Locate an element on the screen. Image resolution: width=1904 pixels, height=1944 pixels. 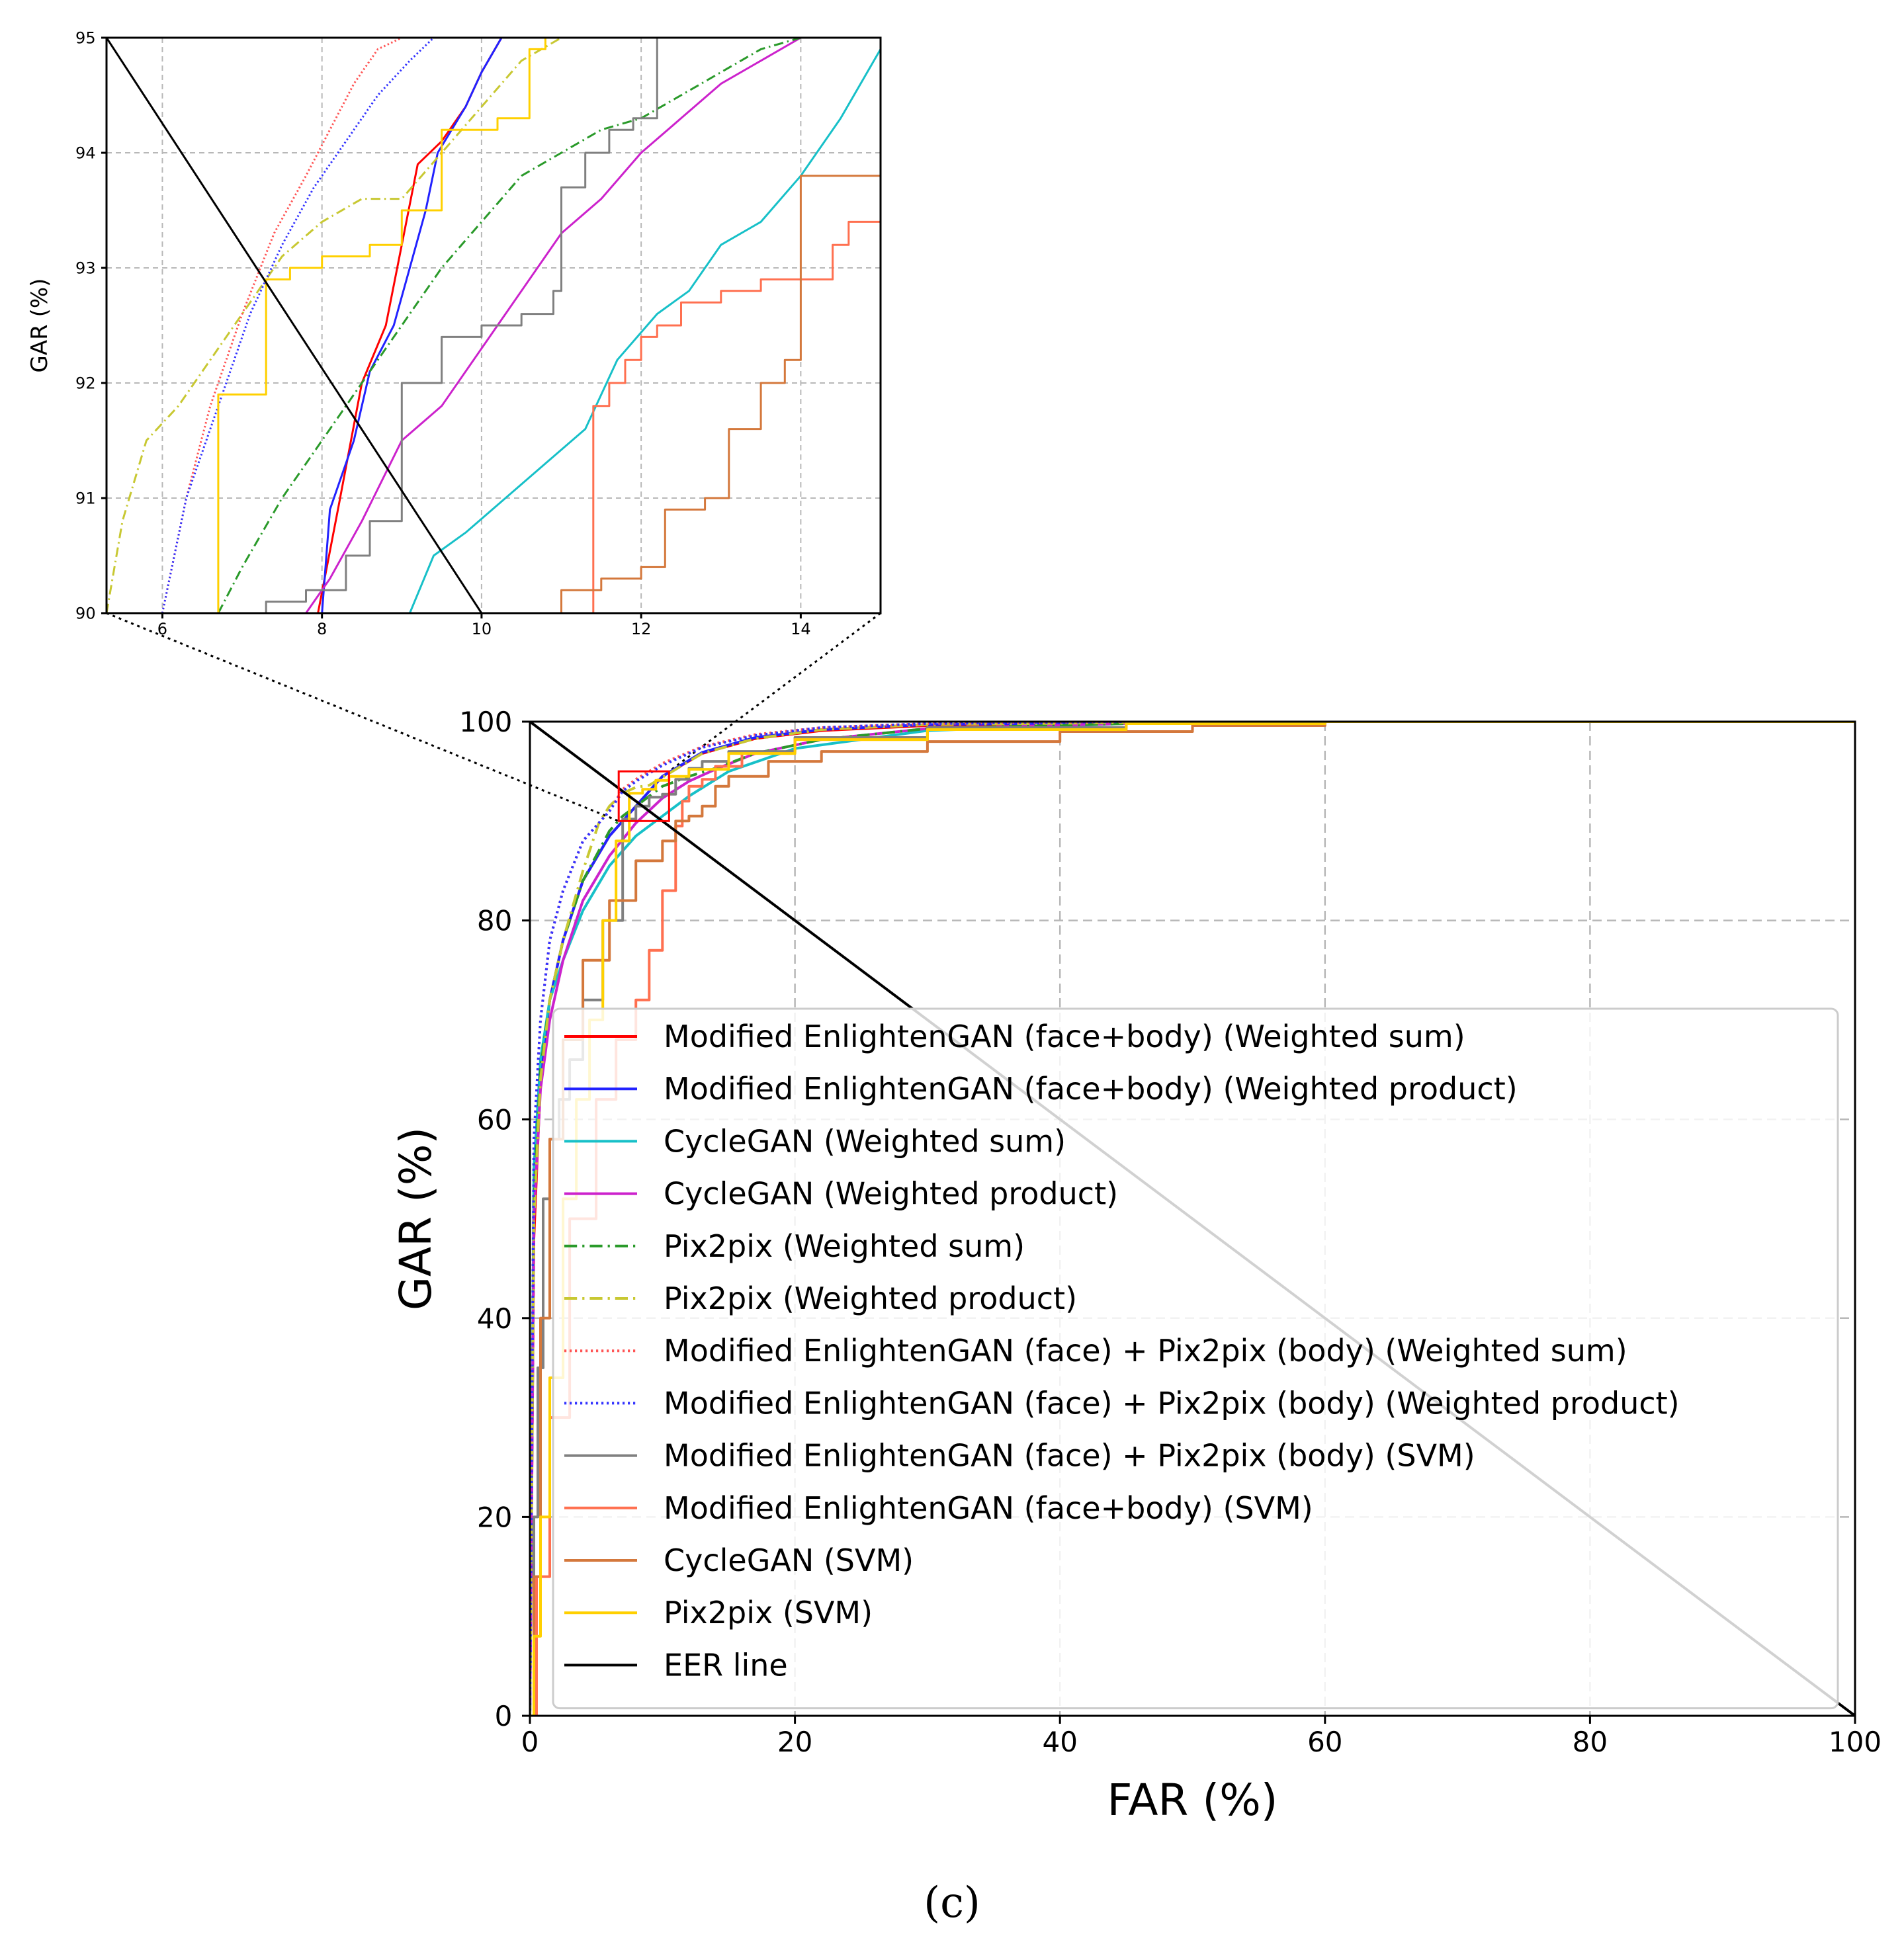
series-line-eer-line is located at coordinates (295, 325).